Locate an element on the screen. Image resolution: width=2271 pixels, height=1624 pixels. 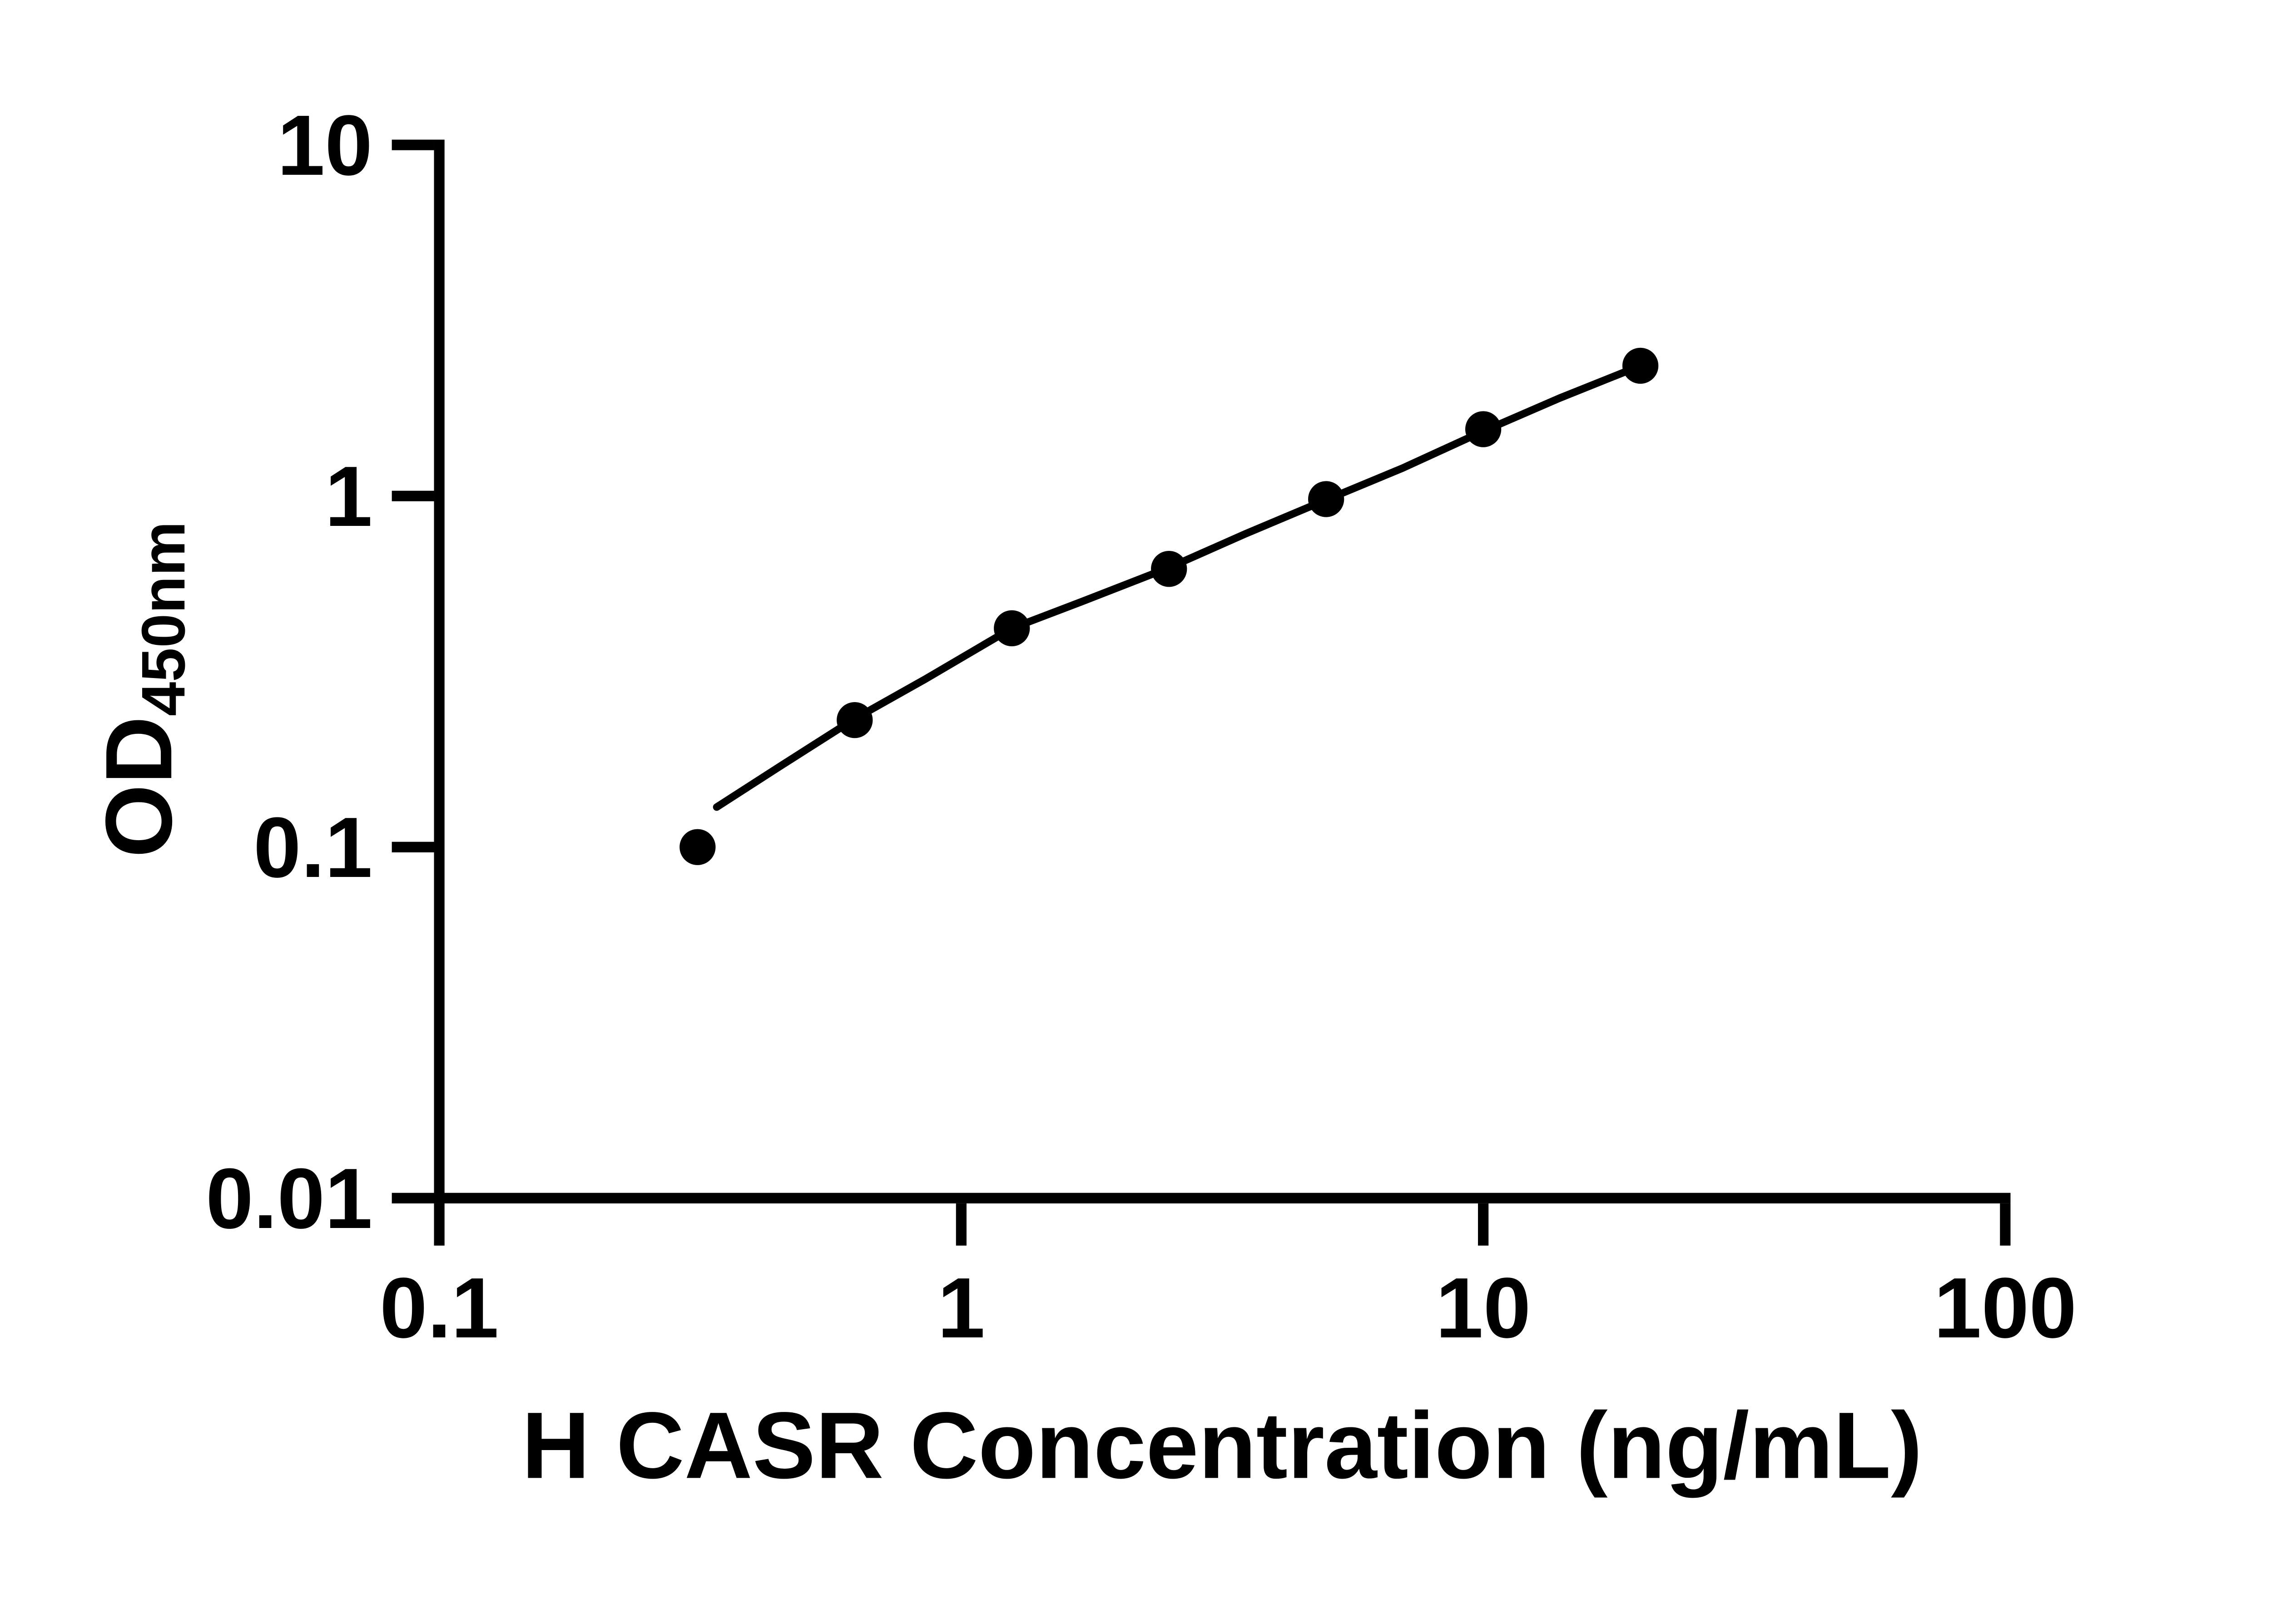
x-tick-label: 1 is located at coordinates (961, 1308).